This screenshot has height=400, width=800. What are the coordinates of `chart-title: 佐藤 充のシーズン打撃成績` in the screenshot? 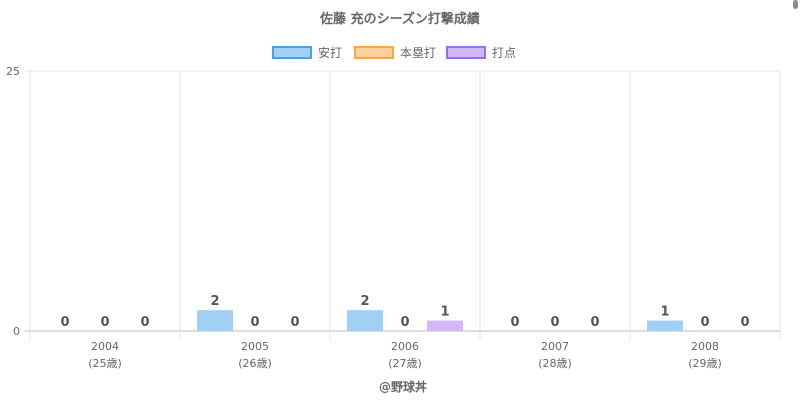 It's located at (399, 19).